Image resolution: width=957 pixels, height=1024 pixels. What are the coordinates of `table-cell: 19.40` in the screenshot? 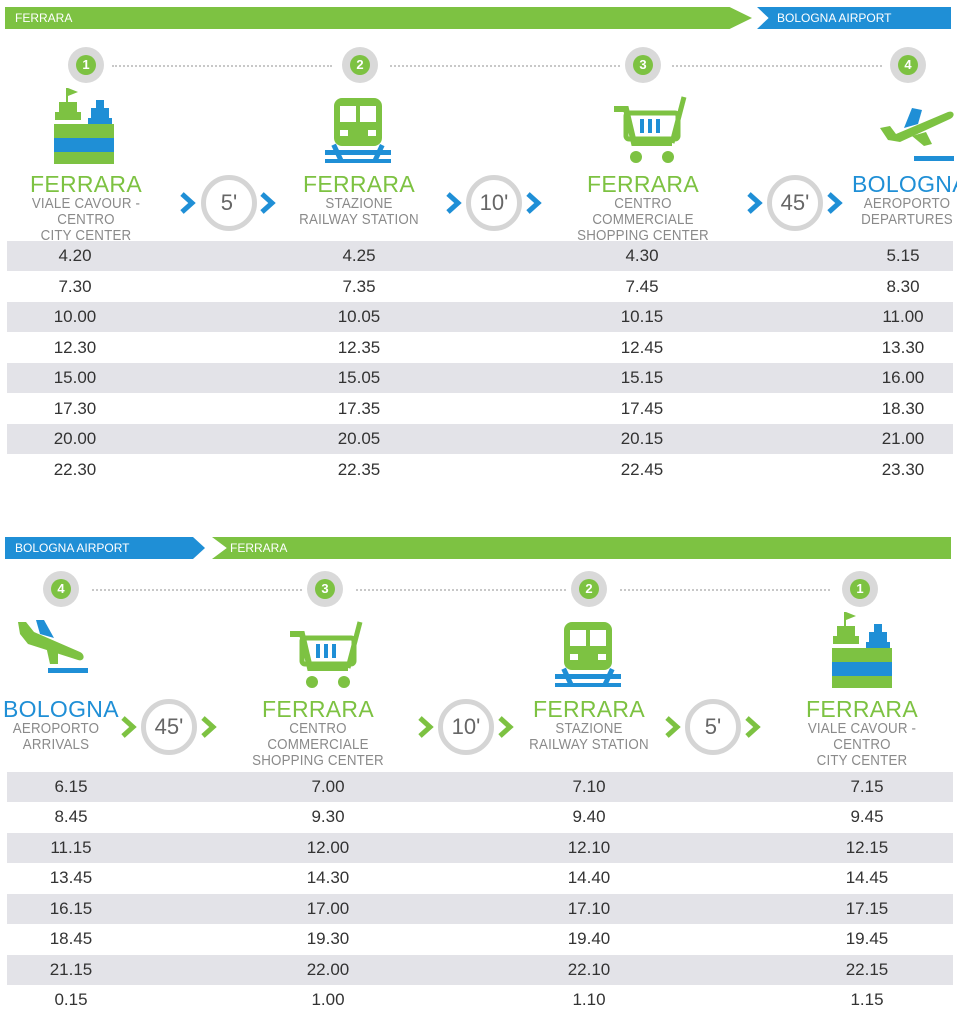 It's located at (589, 938).